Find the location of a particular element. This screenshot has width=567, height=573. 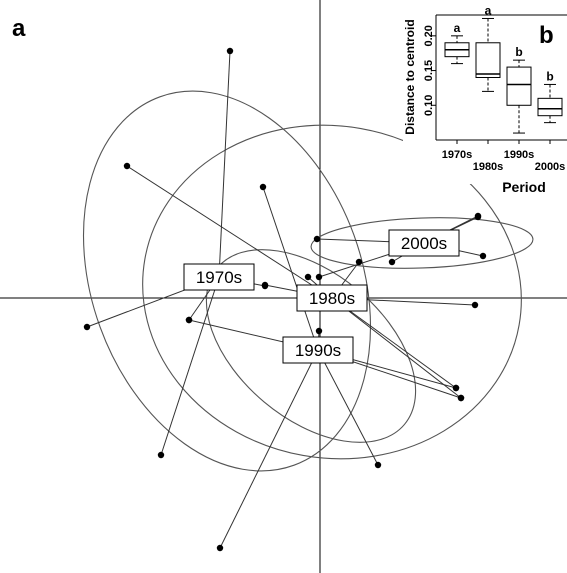

label-box-1990s is located at coordinates (318, 350).